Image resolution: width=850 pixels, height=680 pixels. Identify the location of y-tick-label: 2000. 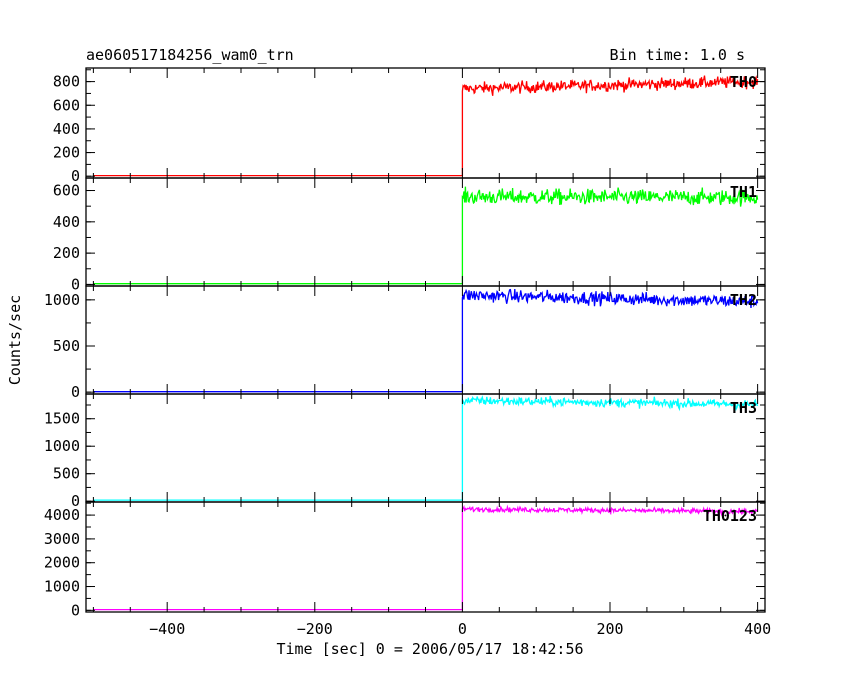
(62, 563).